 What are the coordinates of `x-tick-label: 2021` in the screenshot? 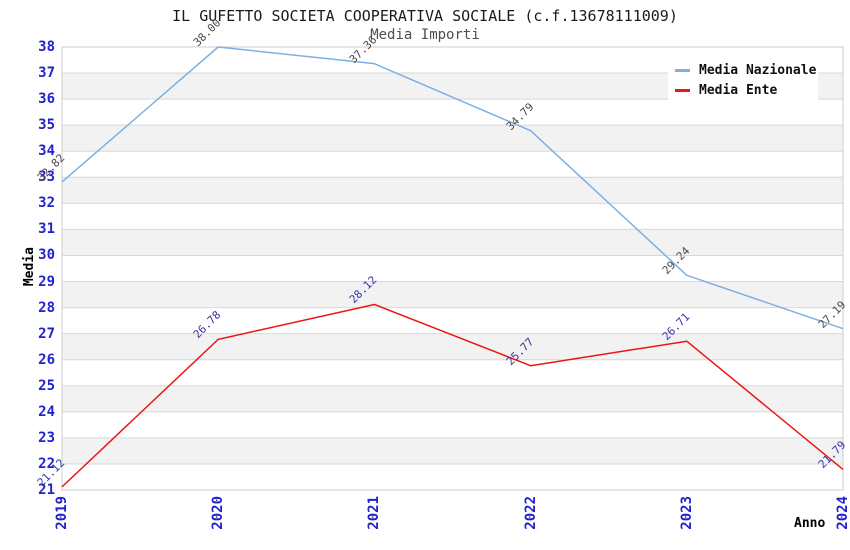 It's located at (374, 513).